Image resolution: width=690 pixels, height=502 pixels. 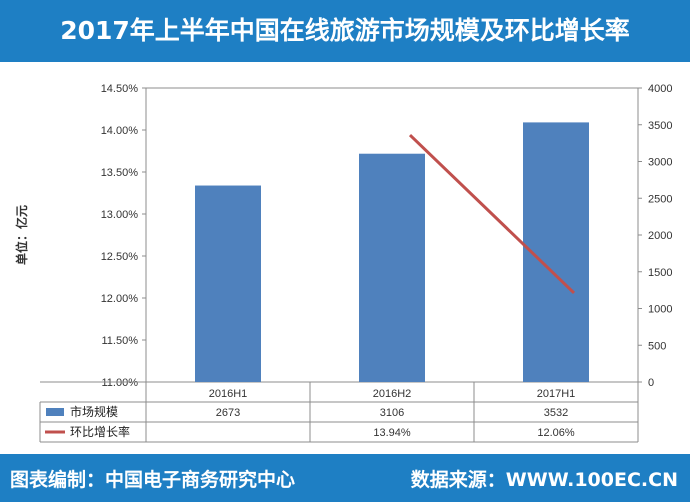 What do you see at coordinates (120, 299) in the screenshot?
I see `left-tick-label: 12.00%` at bounding box center [120, 299].